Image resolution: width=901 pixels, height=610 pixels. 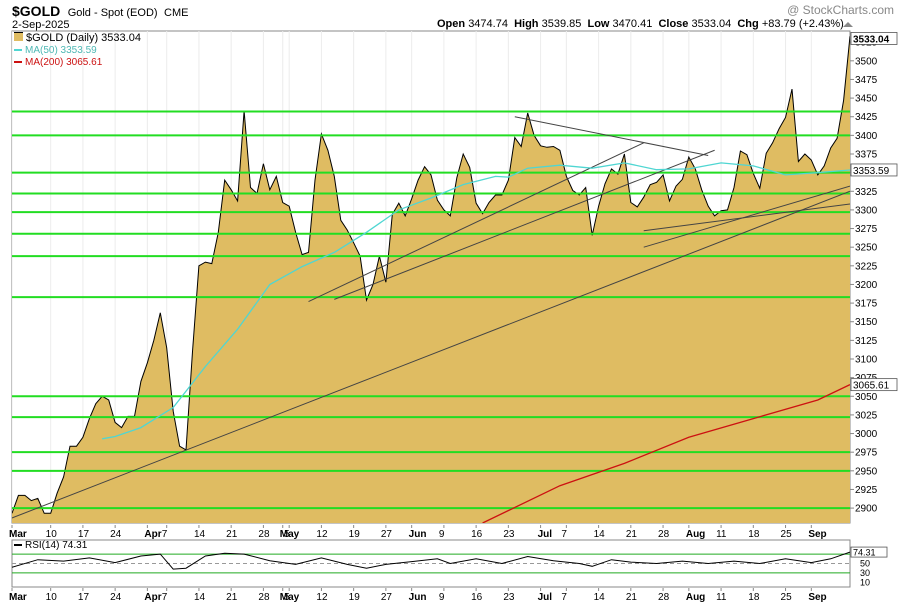 What do you see at coordinates (866, 341) in the screenshot?
I see `y-tick-label: 3125` at bounding box center [866, 341].